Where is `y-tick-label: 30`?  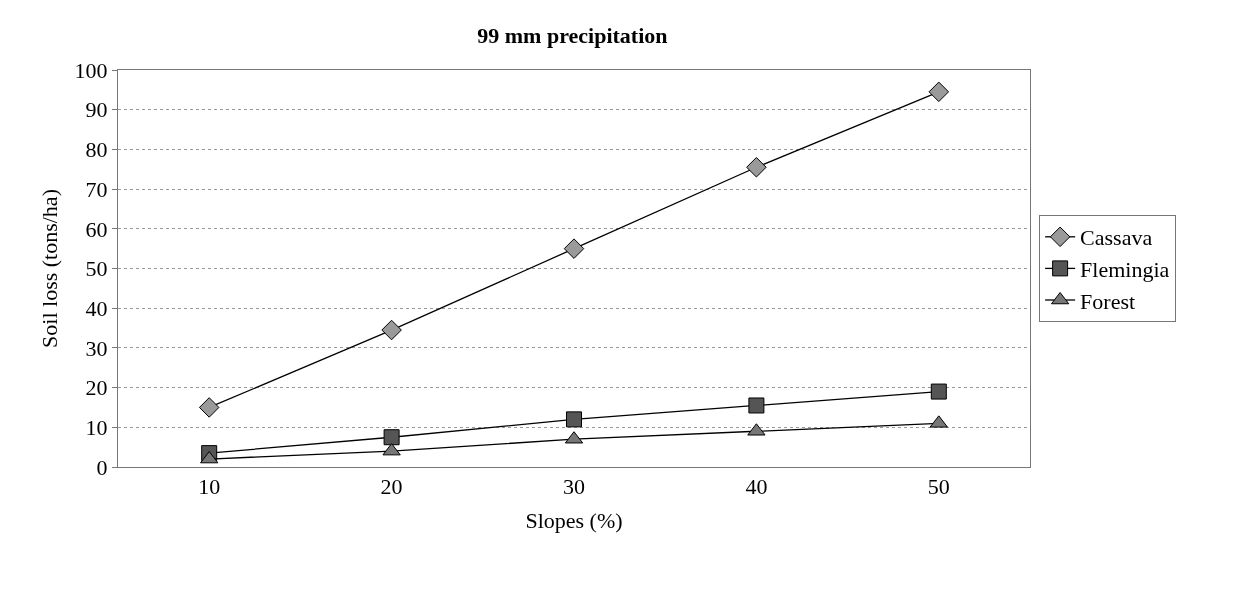
y-tick-label: 30 is located at coordinates (96, 348).